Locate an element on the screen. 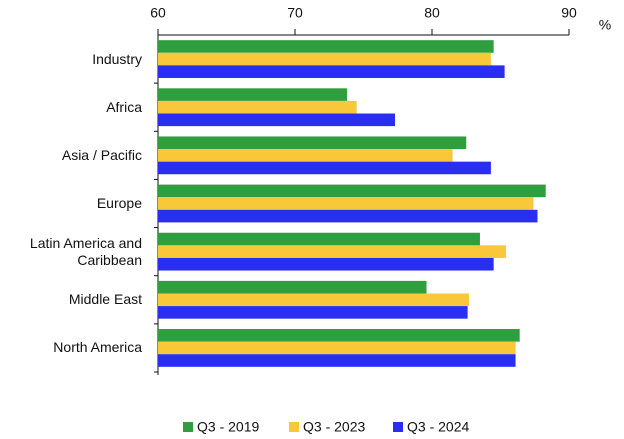 This screenshot has width=624, height=439. y-tick-label: Middle East is located at coordinates (105, 299).